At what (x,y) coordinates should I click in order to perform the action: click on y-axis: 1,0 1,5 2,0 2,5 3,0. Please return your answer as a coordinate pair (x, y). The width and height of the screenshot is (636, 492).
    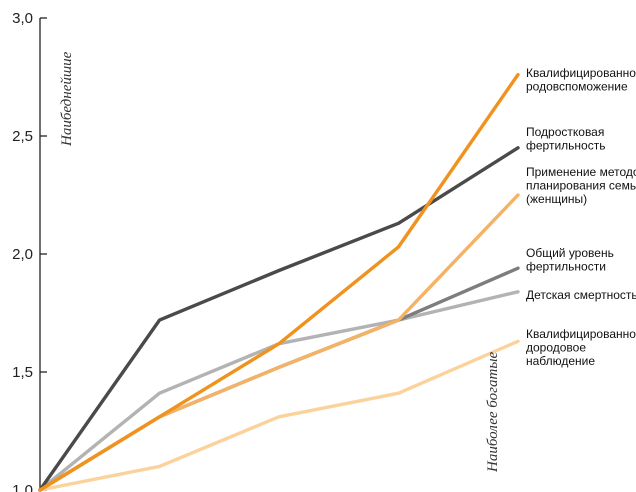
    Looking at the image, I should click on (29, 251).